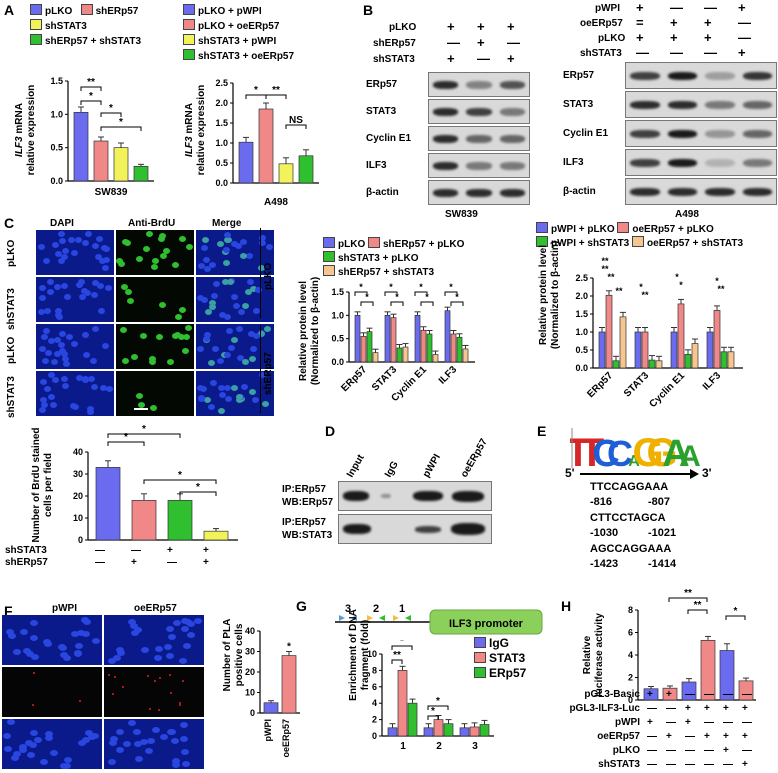  What do you see at coordinates (403, 27) in the screenshot?
I see `condition-label: pLKO` at bounding box center [403, 27].